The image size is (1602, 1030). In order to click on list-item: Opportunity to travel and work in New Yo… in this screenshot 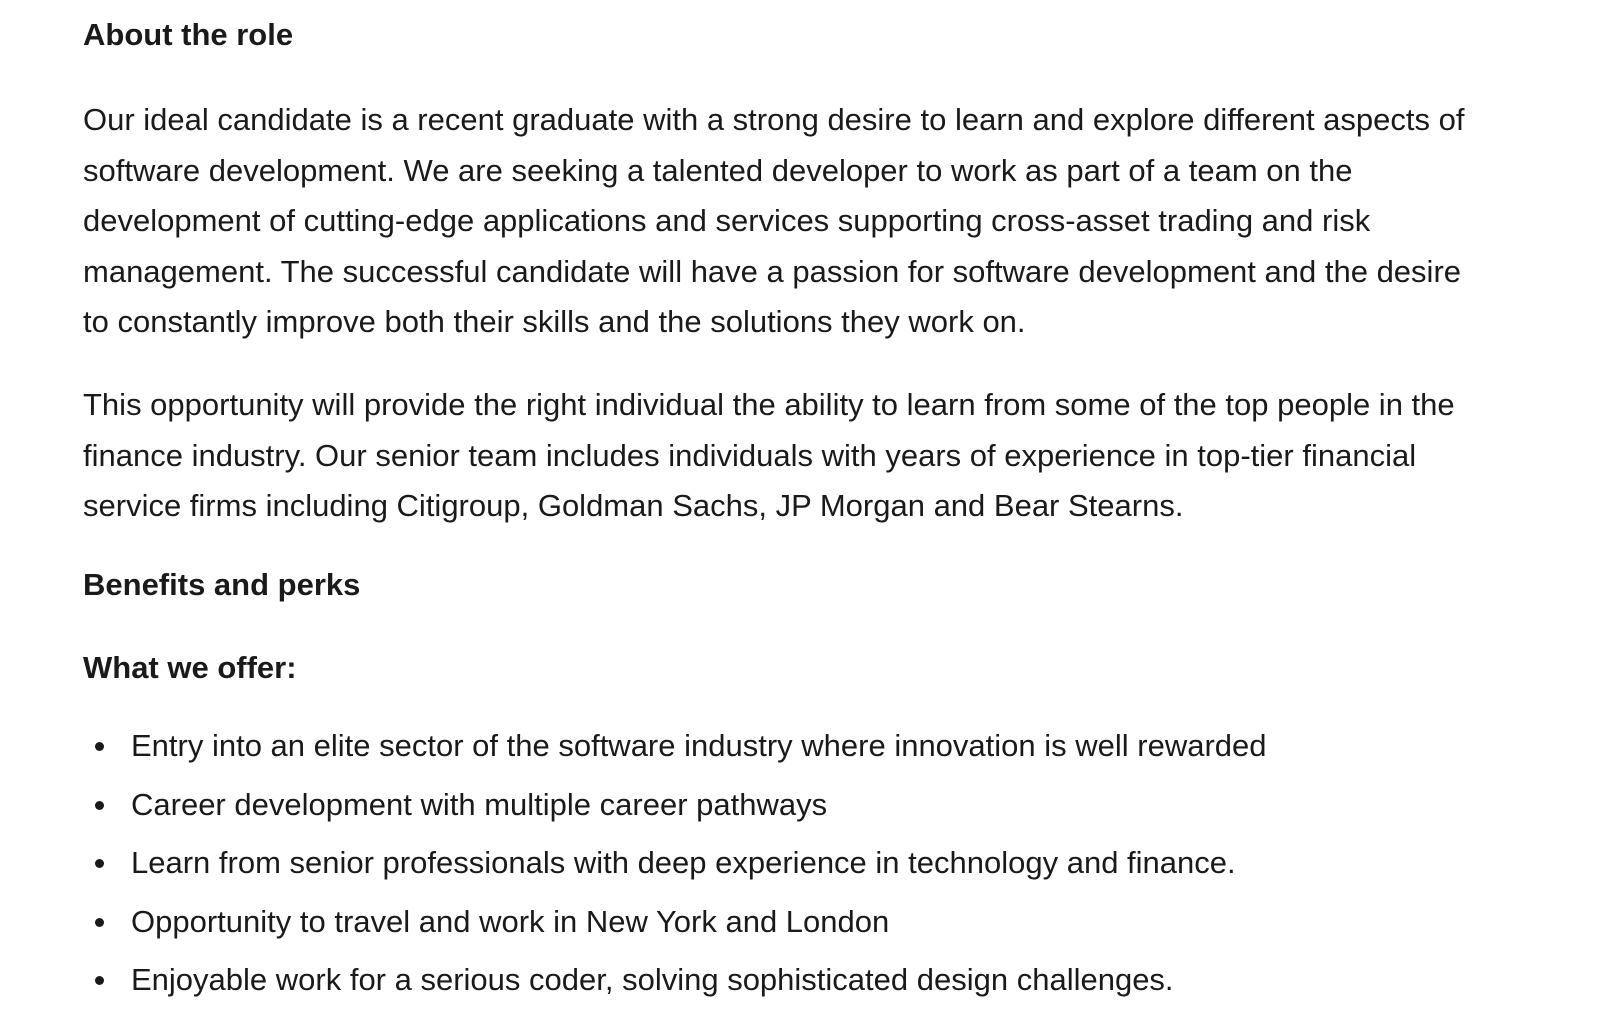, I will do `click(675, 922)`.